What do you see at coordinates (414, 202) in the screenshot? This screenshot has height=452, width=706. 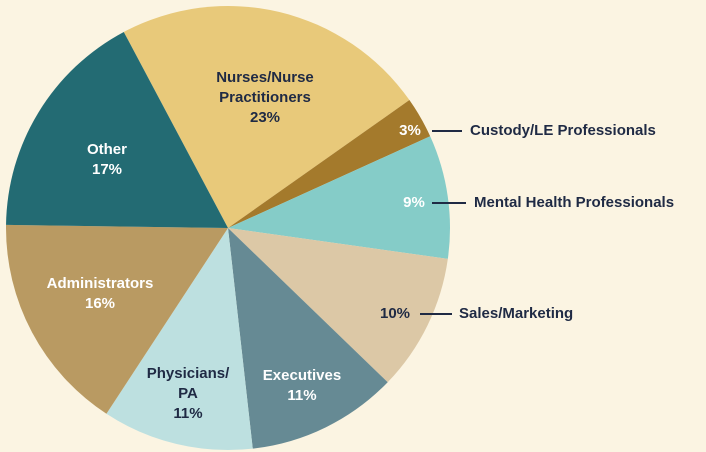 I see `value-label: 9%` at bounding box center [414, 202].